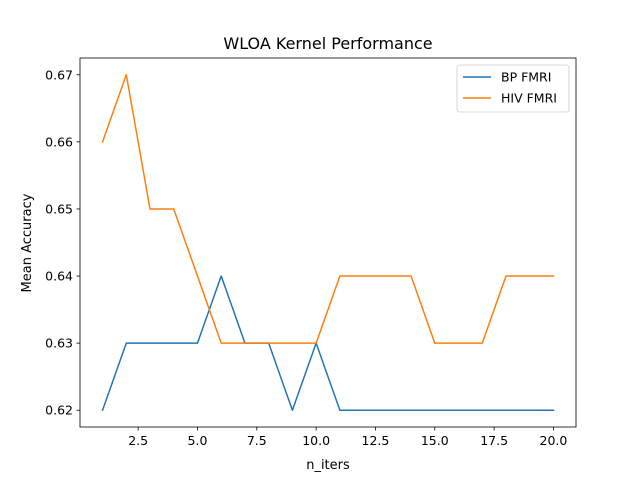 The height and width of the screenshot is (480, 640). I want to click on x-tick-label: 2.5, so click(138, 440).